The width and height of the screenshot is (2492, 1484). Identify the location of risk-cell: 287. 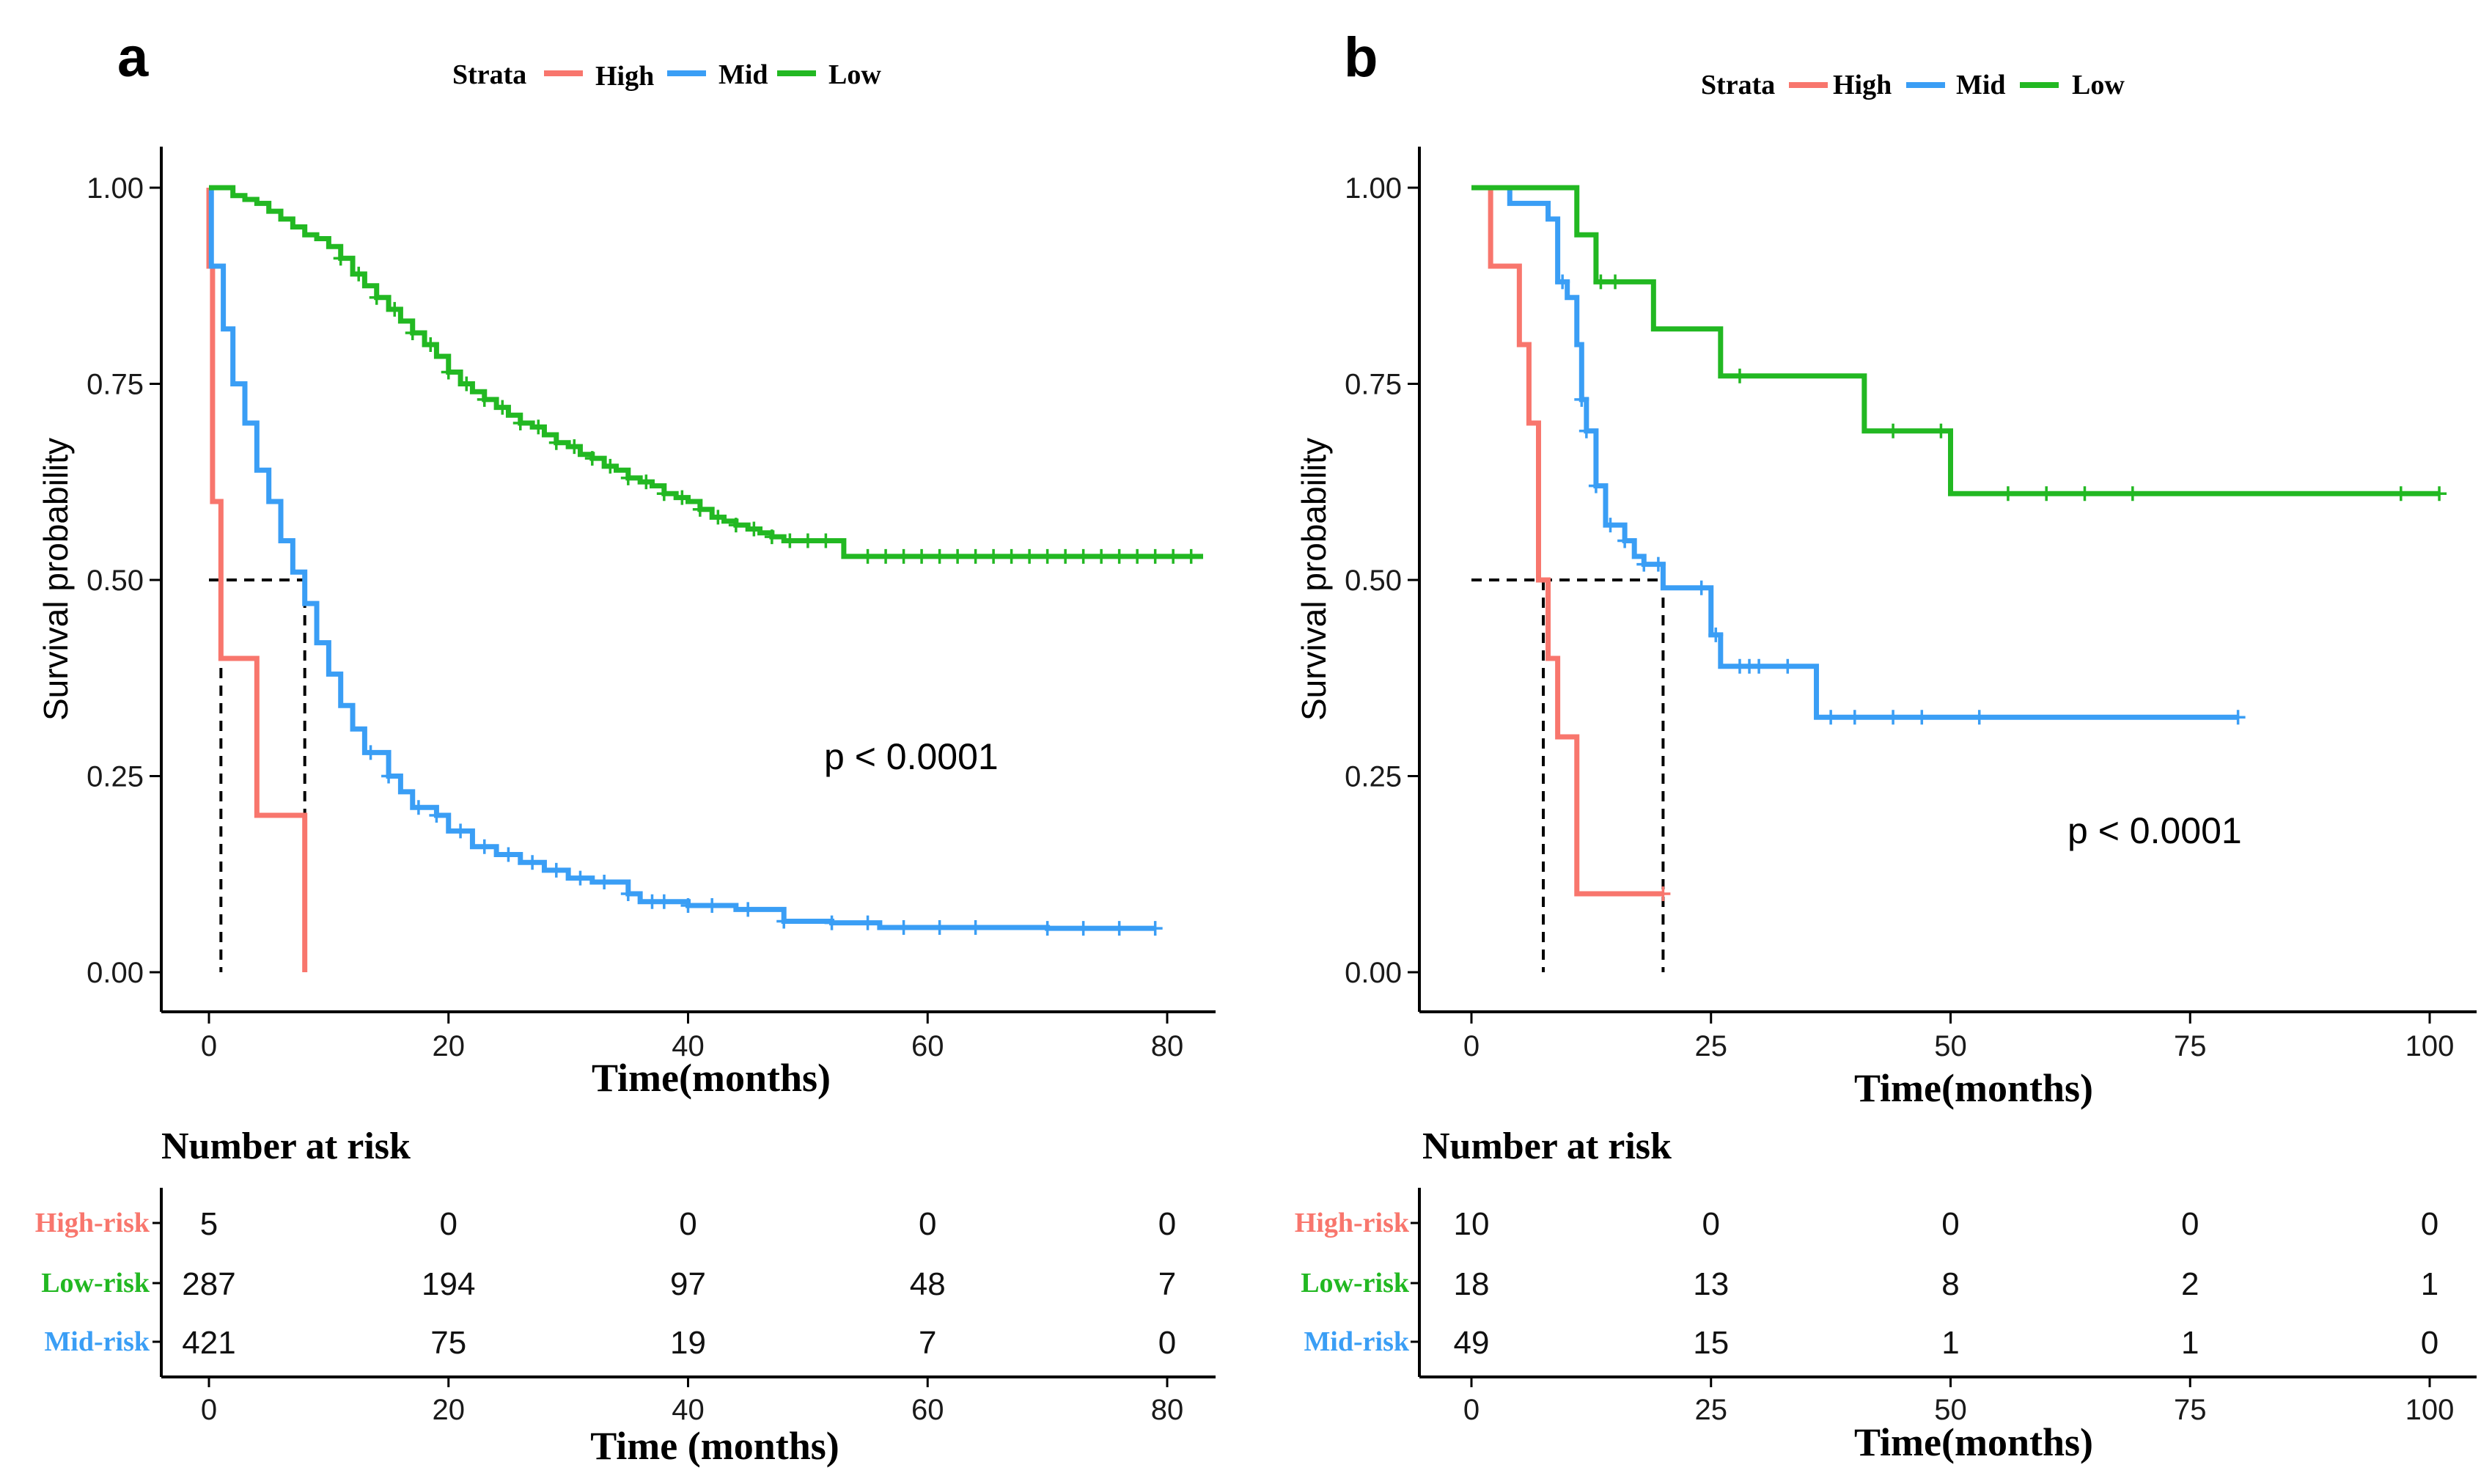
(208, 1284).